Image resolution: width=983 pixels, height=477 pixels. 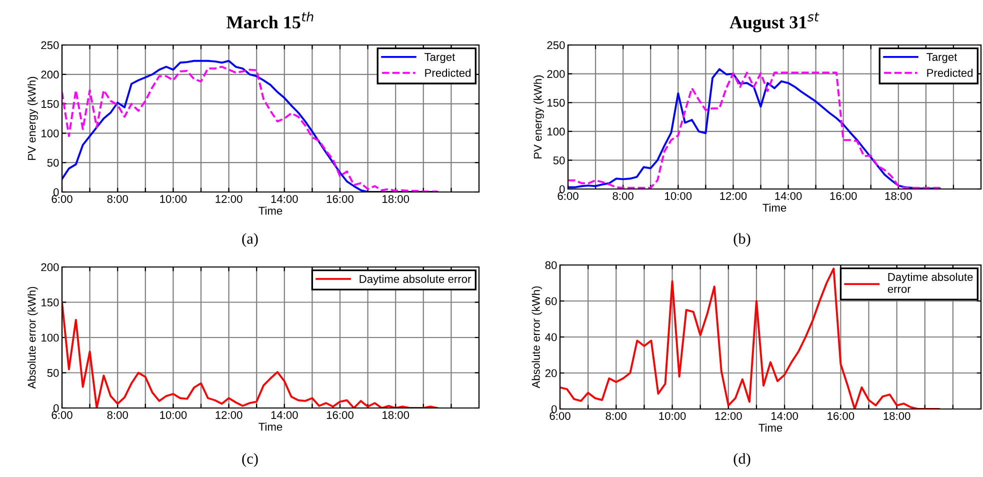 I want to click on text: (c), so click(x=250, y=460).